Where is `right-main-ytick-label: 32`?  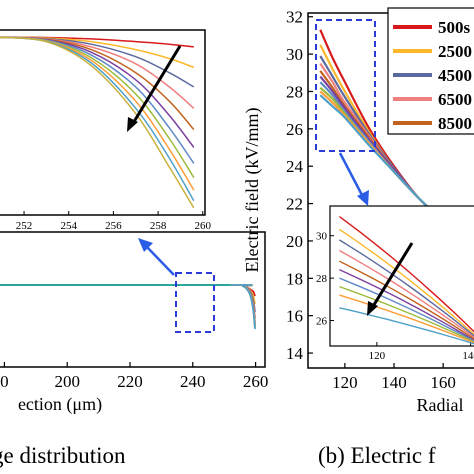
right-main-ytick-label: 32 is located at coordinates (294, 17).